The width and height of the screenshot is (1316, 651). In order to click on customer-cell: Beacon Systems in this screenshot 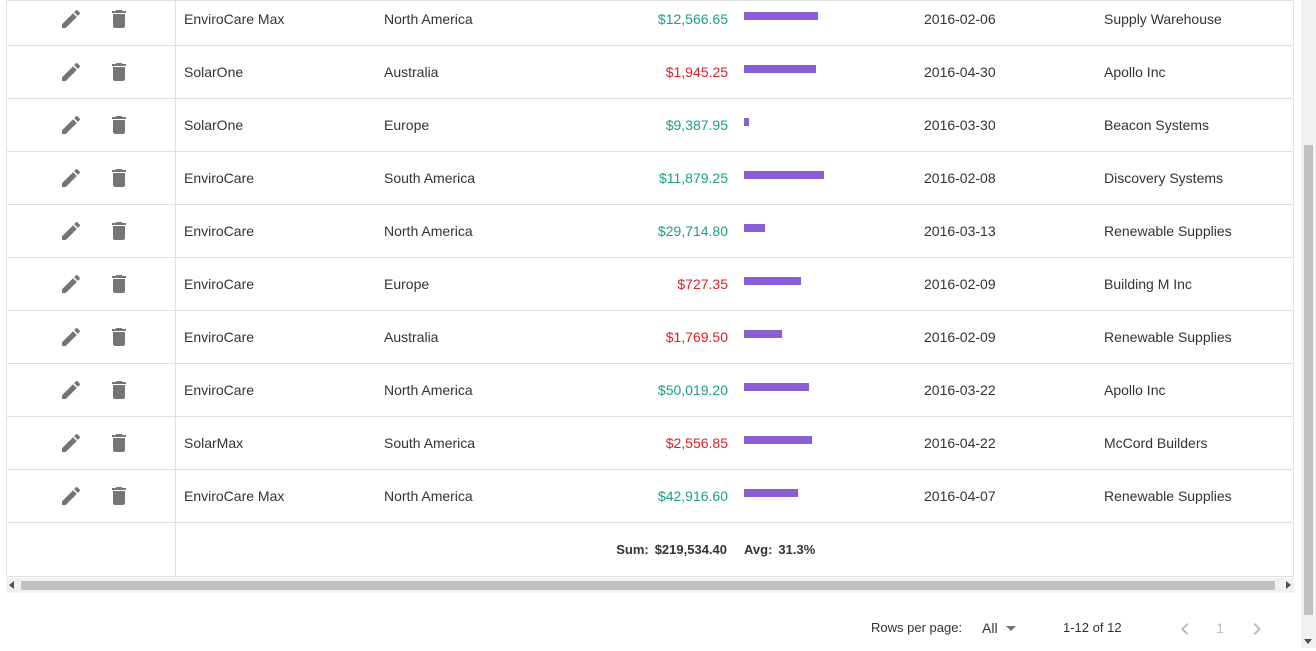, I will do `click(1157, 125)`.